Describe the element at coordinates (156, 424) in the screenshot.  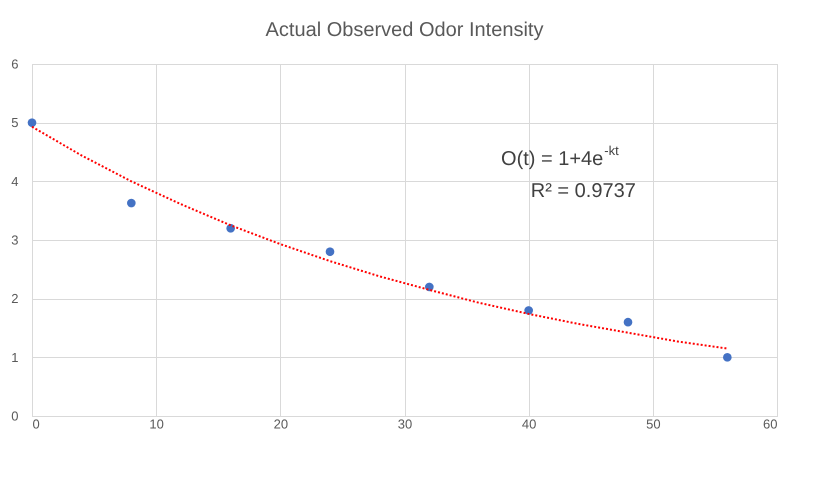
I see `x-tick-label: 10` at that location.